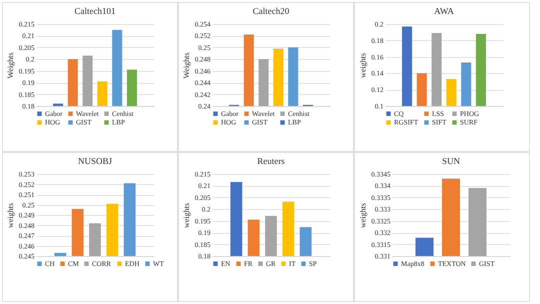 This screenshot has height=304, width=540. Describe the element at coordinates (95, 161) in the screenshot. I see `chart-title: NUSOBJ` at that location.